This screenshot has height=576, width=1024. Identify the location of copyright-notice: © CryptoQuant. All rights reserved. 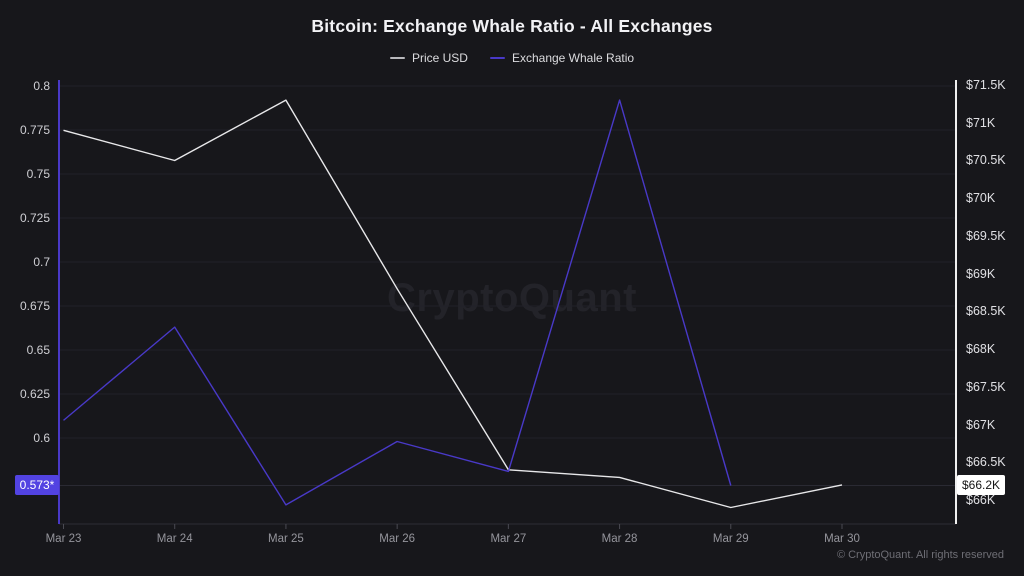
(920, 555).